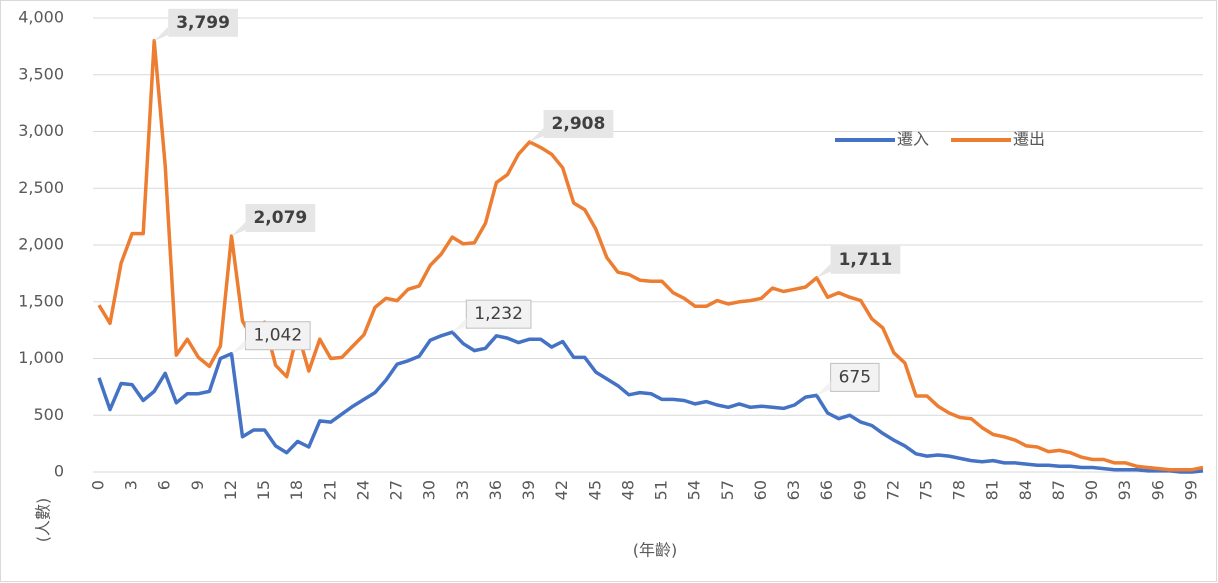 The height and width of the screenshot is (583, 1218). Describe the element at coordinates (1190, 490) in the screenshot. I see `x-tick-label: 99` at that location.